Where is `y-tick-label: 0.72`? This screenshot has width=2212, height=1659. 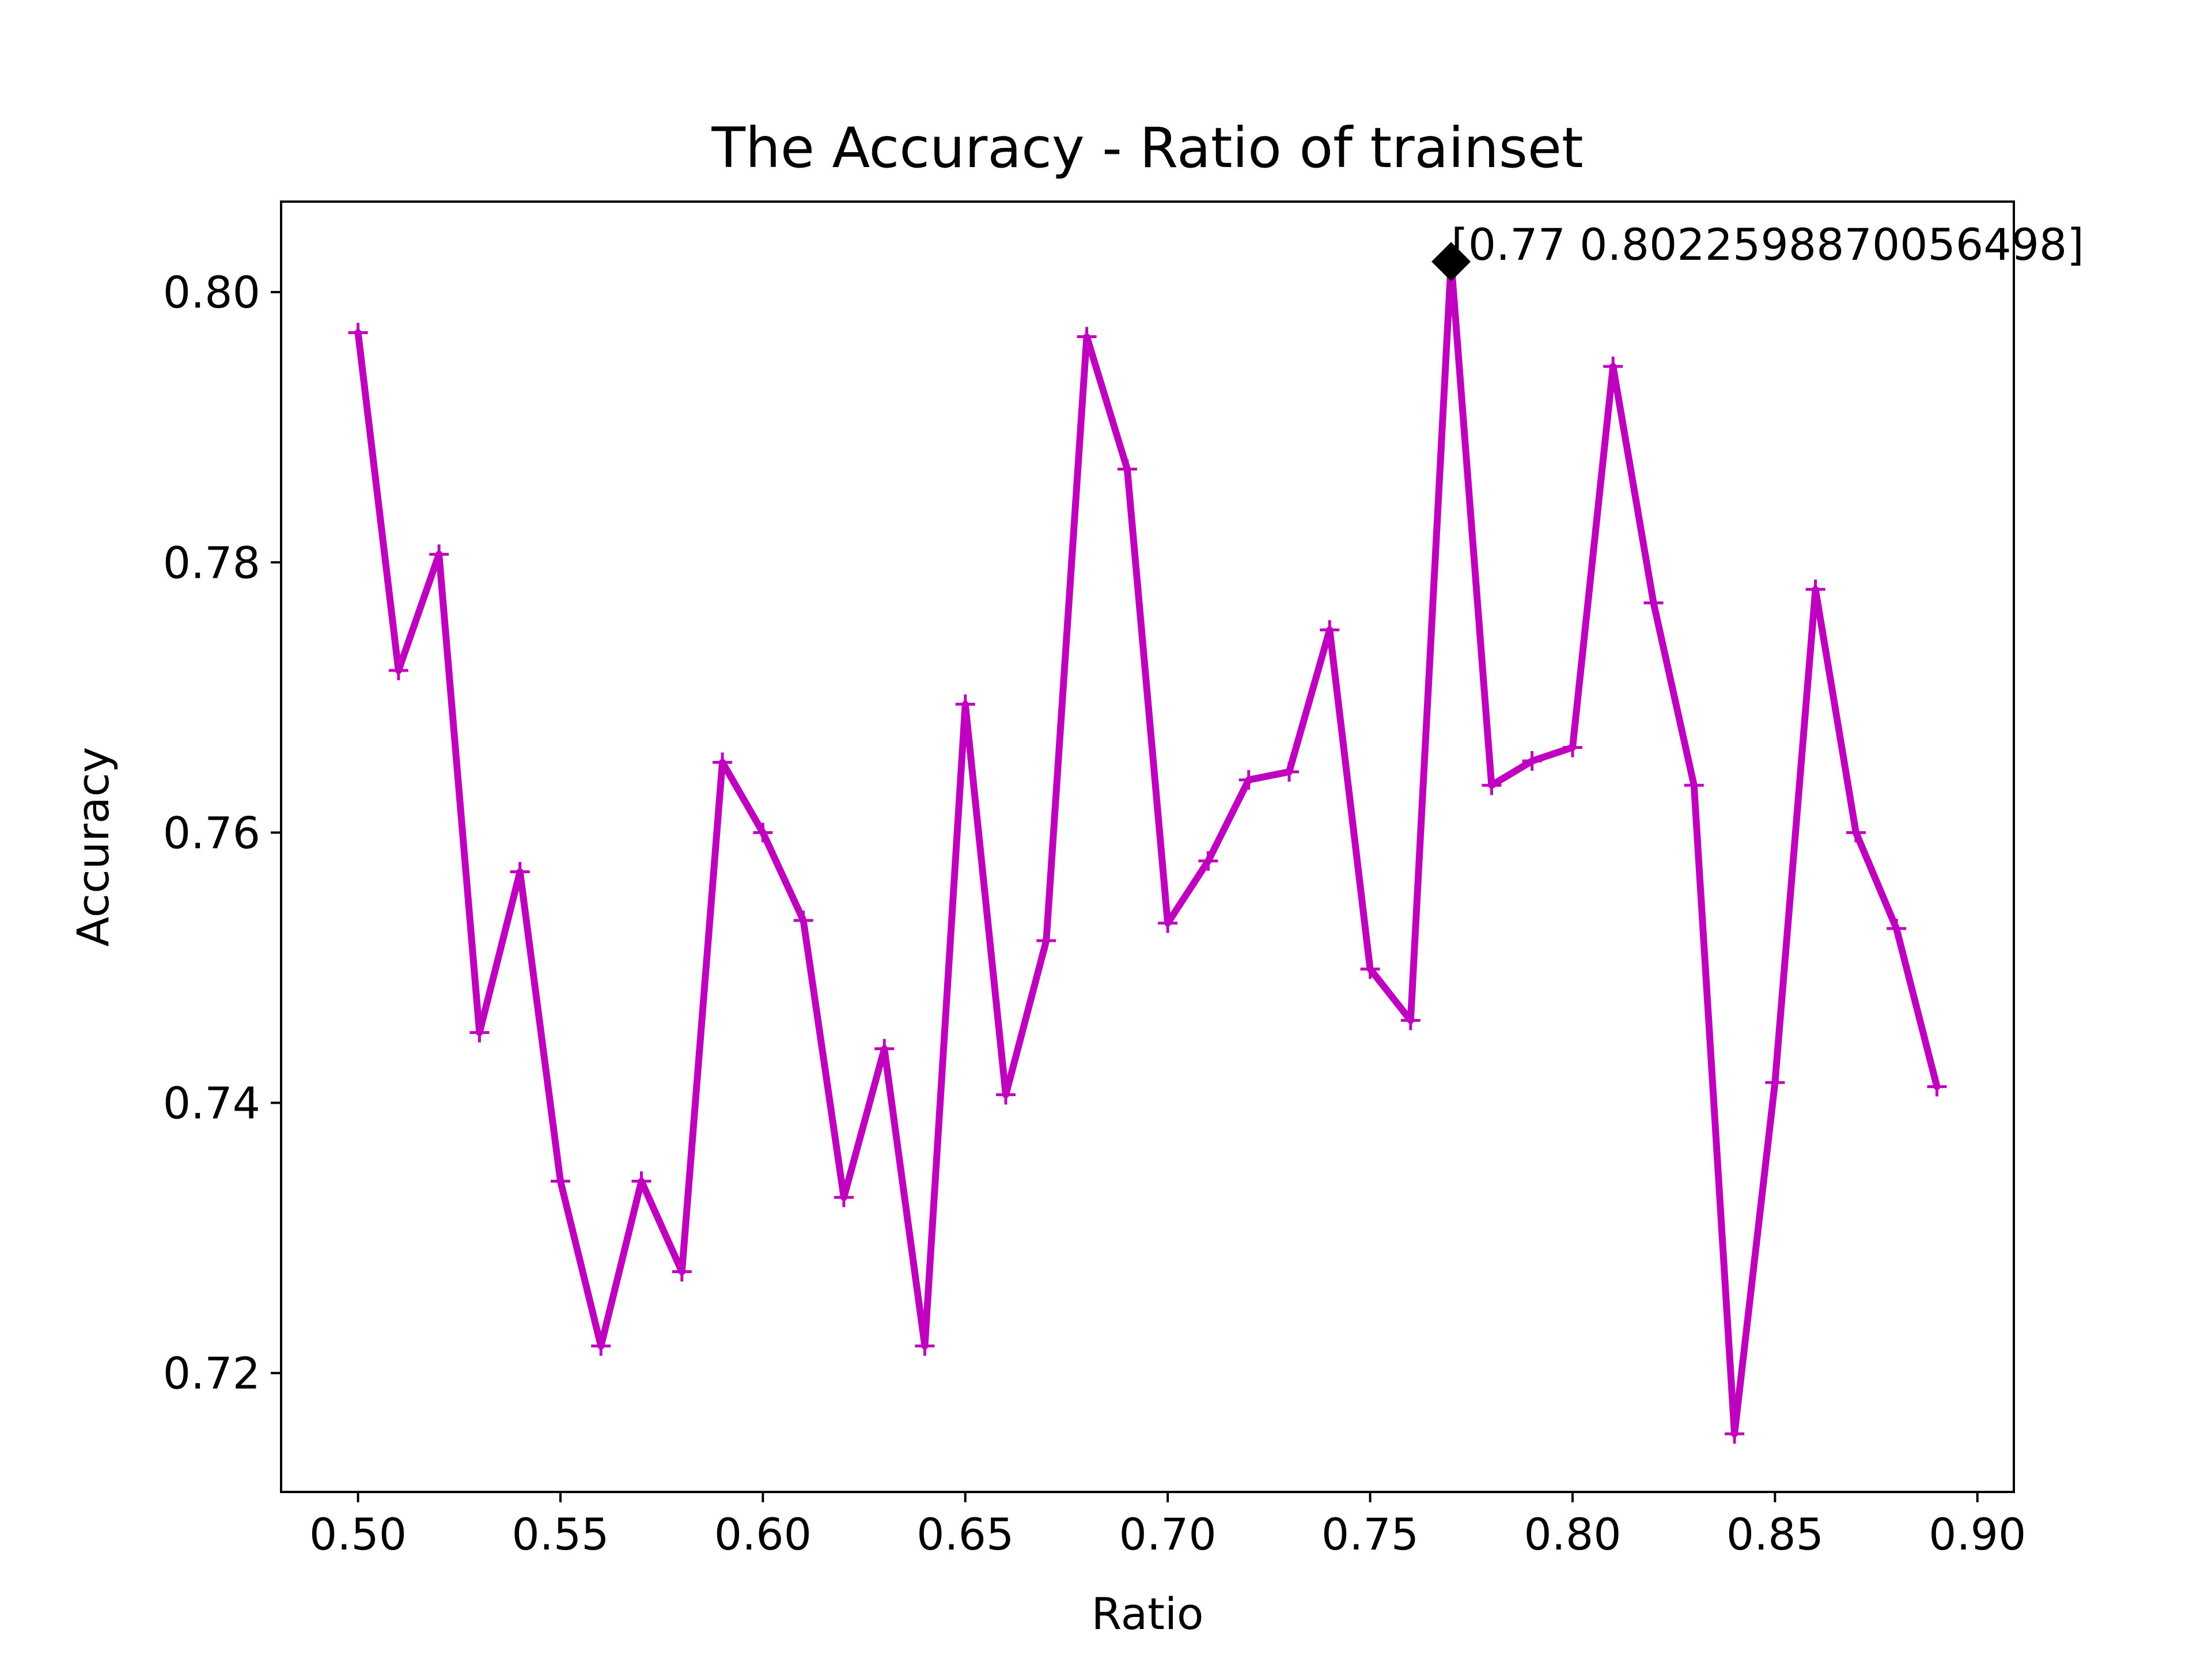
y-tick-label: 0.72 is located at coordinates (211, 1373).